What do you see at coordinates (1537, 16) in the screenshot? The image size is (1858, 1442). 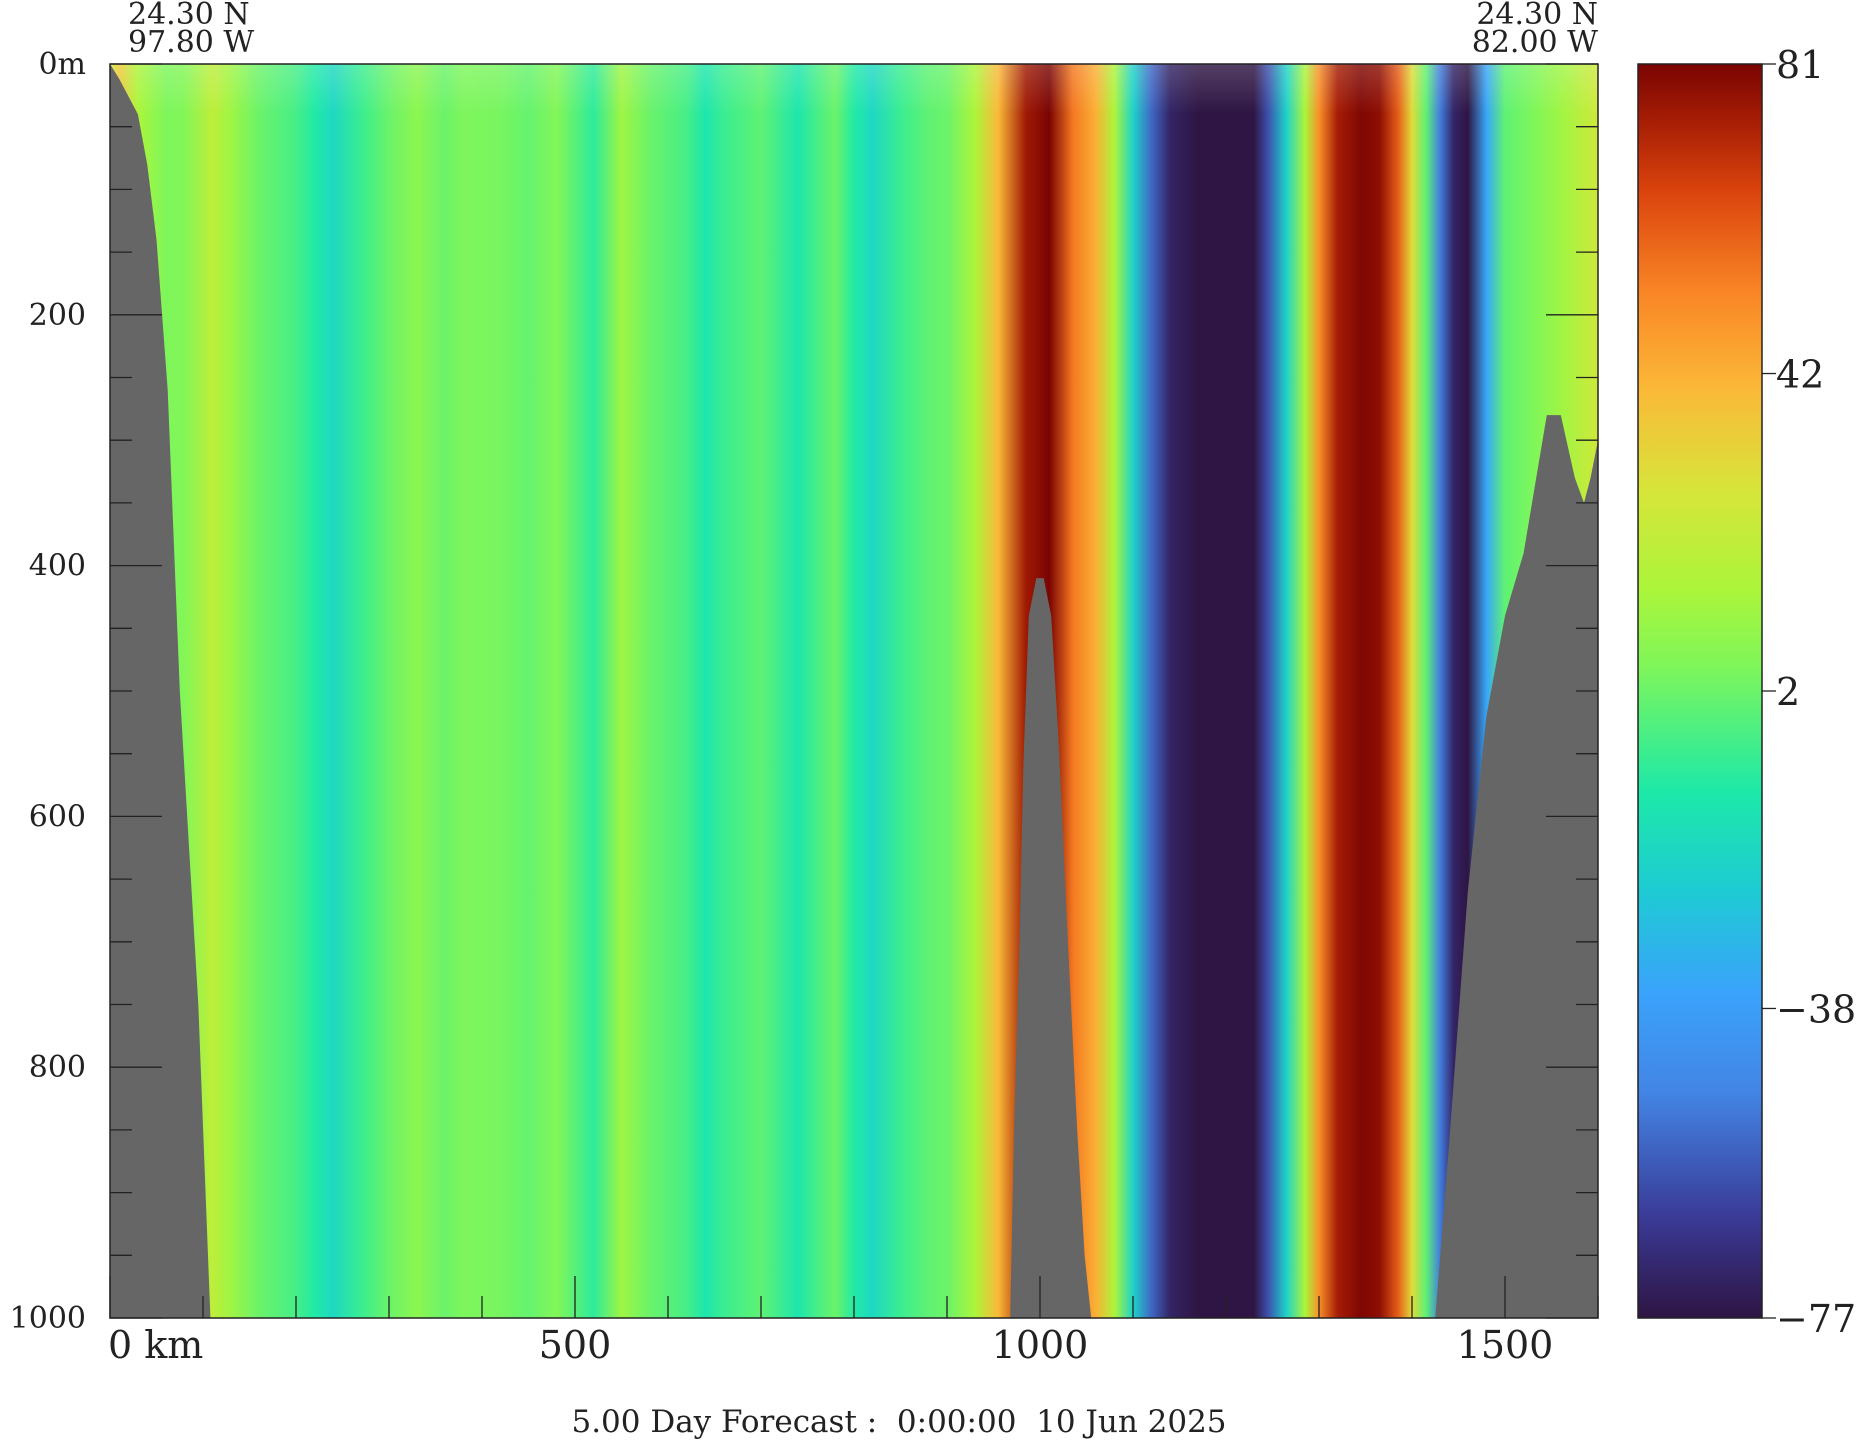 I see `top-right-lat-label: 24.30 N` at bounding box center [1537, 16].